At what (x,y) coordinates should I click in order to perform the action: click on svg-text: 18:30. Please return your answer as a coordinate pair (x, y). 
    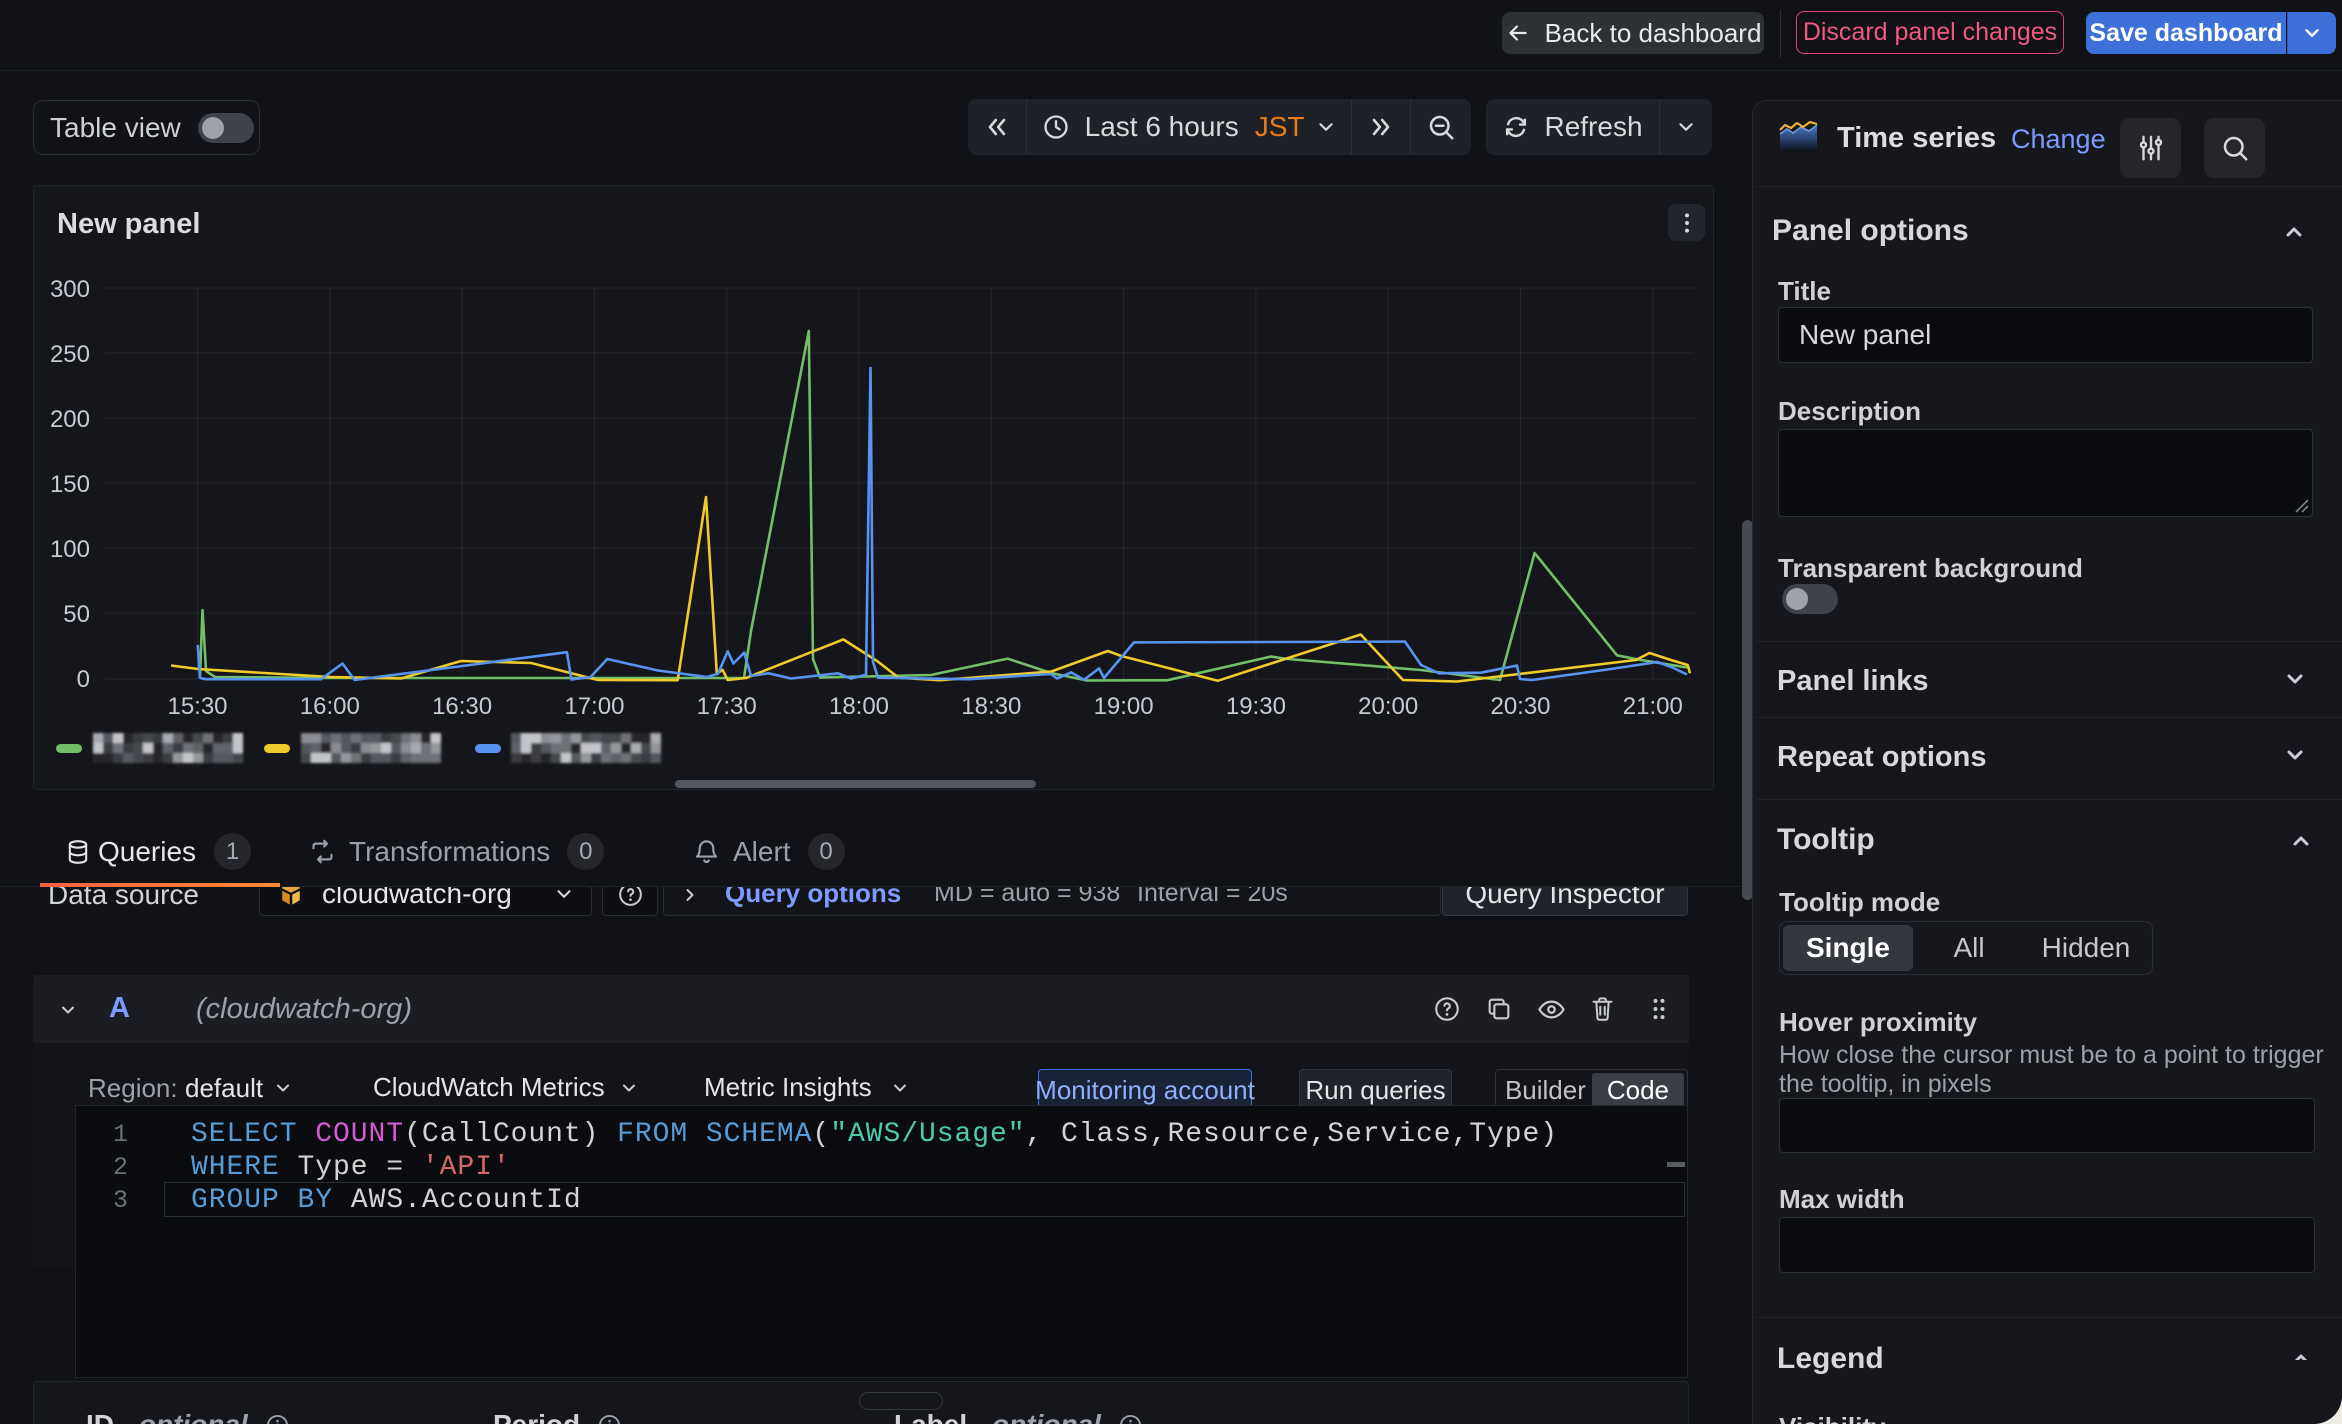
    Looking at the image, I should click on (991, 706).